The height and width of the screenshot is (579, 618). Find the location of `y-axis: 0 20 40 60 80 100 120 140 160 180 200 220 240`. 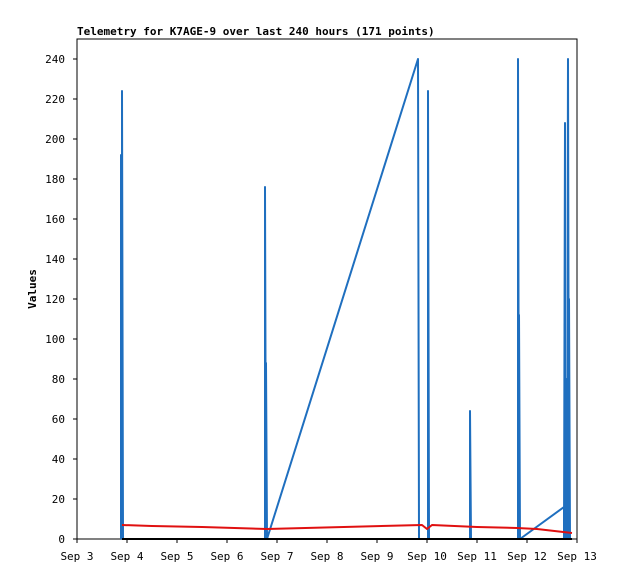

y-axis: 0 20 40 60 80 100 120 140 160 180 200 220 240 is located at coordinates (61, 299).